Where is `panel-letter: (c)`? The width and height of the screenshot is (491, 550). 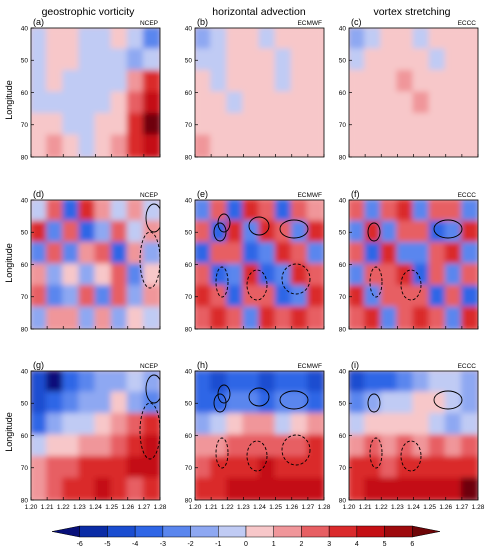 panel-letter: (c) is located at coordinates (356, 22).